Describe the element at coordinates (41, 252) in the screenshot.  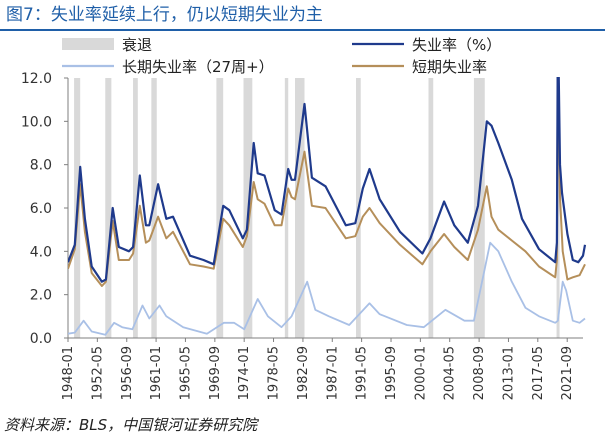
I see `y-tick-label: 4.0` at that location.